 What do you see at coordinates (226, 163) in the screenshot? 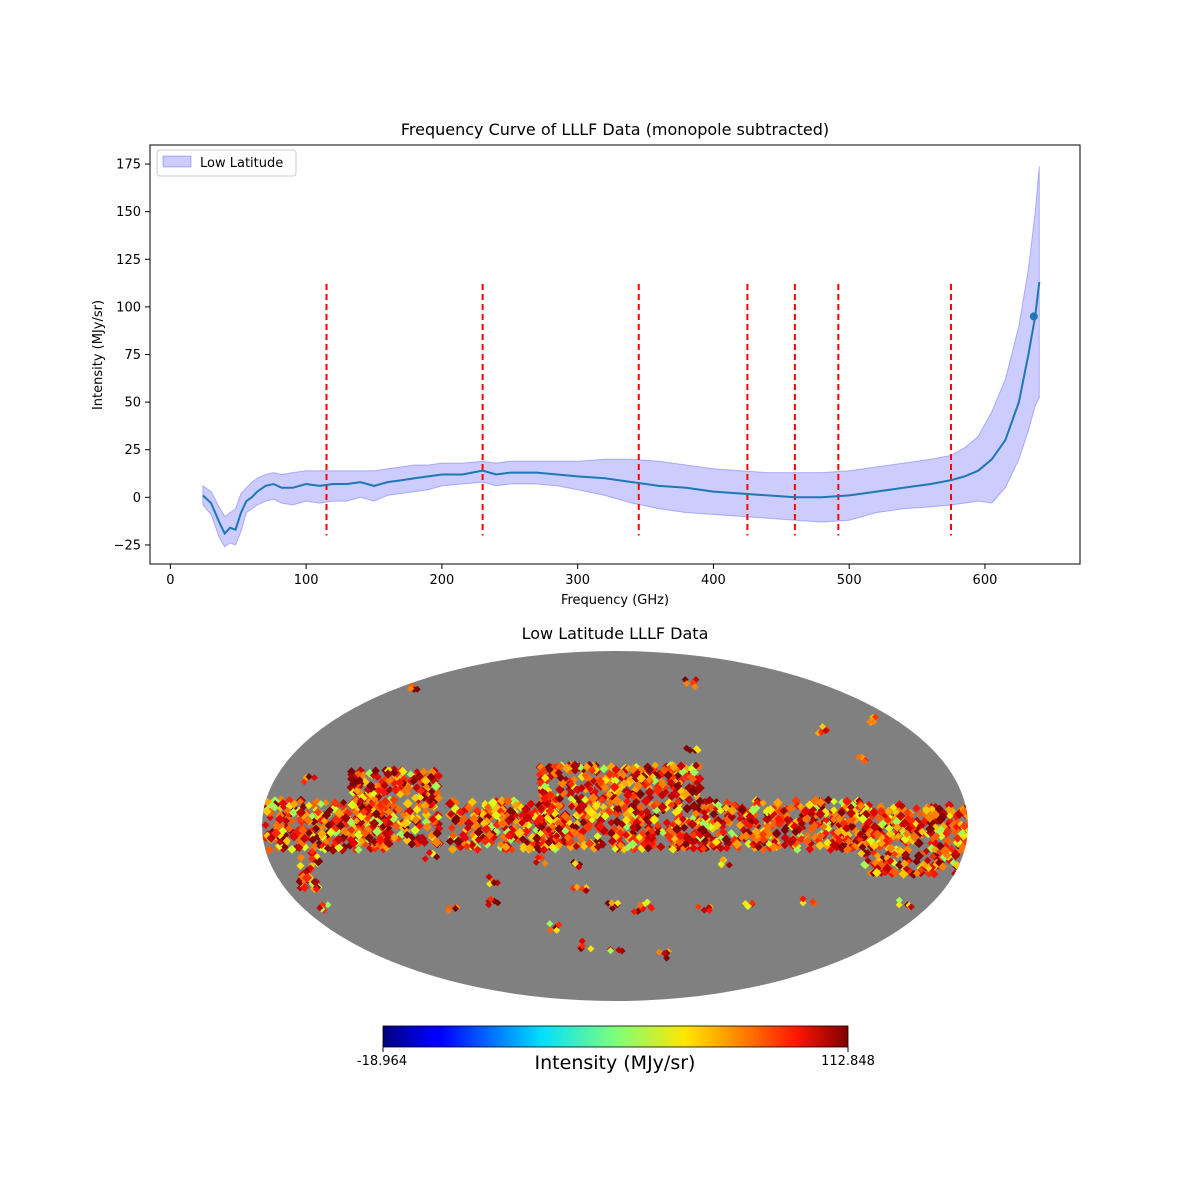
I see `legend: Low Latitude` at bounding box center [226, 163].